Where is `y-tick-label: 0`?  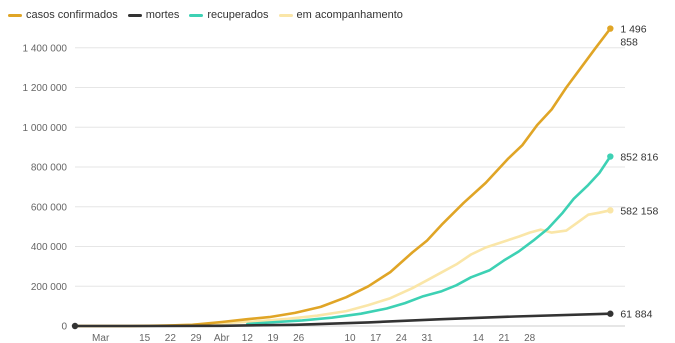 y-tick-label: 0 is located at coordinates (64, 327).